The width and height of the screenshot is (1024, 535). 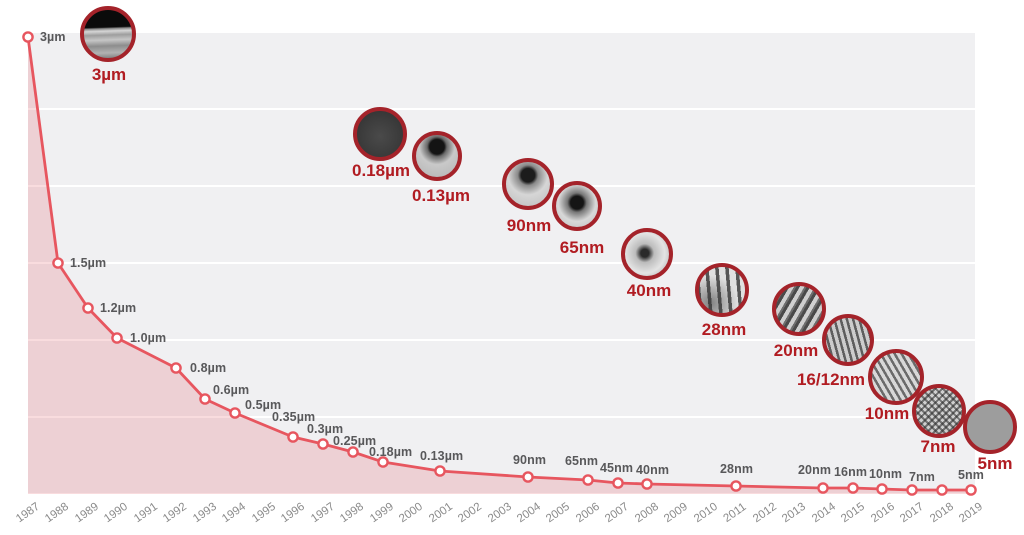 I want to click on micrograph-90nm-icon, so click(x=528, y=184).